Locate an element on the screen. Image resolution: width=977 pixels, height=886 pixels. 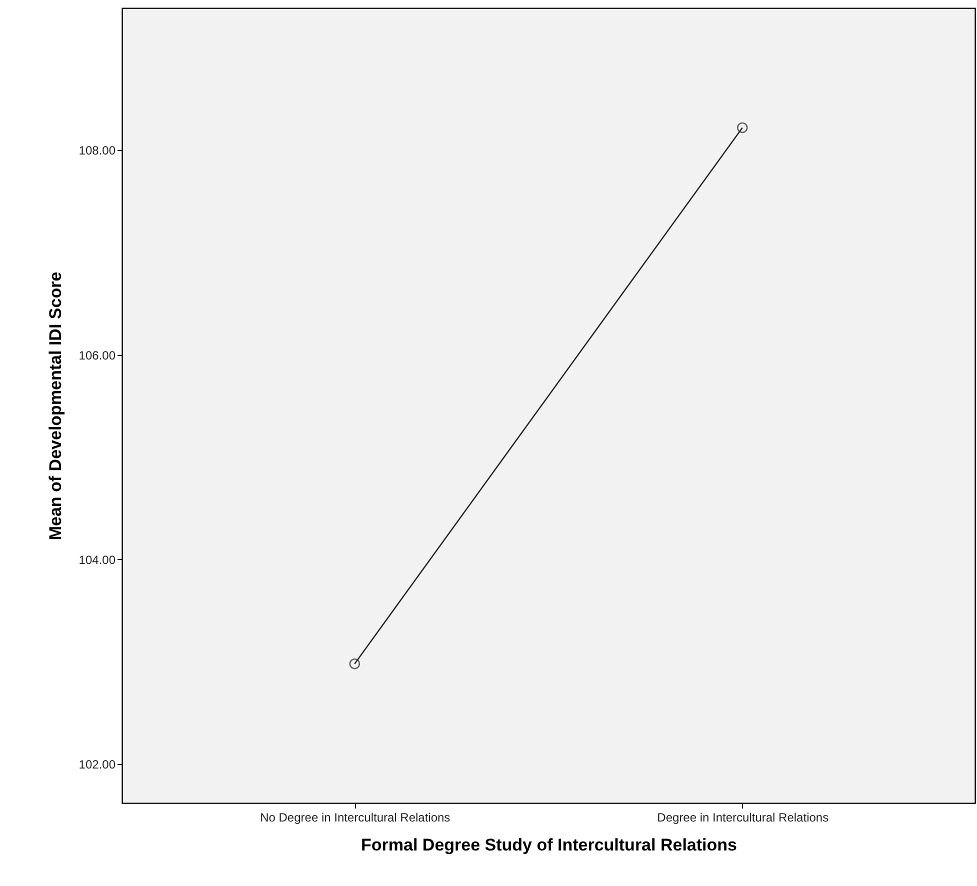
x-axis-title: Formal Degree Study of Intercultural Relations is located at coordinates (549, 845).